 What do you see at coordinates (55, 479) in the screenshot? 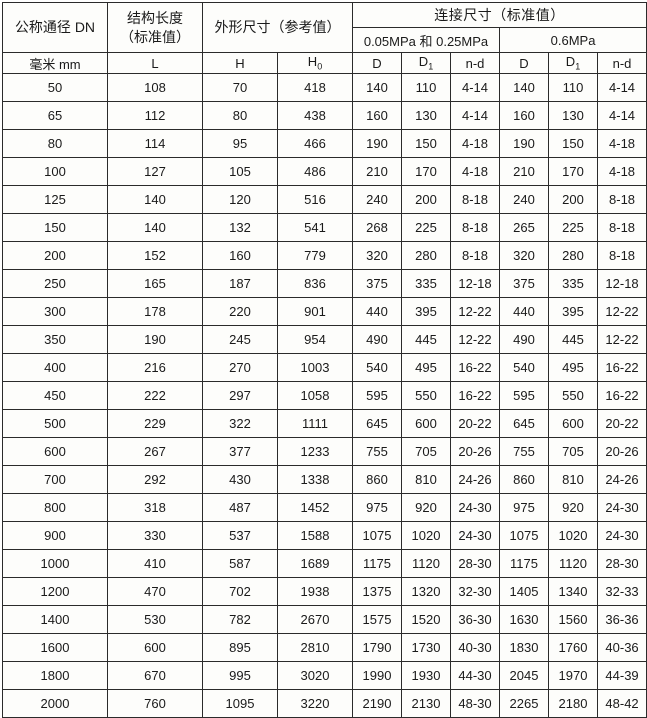
I see `cell-nominal-diameter: 700` at bounding box center [55, 479].